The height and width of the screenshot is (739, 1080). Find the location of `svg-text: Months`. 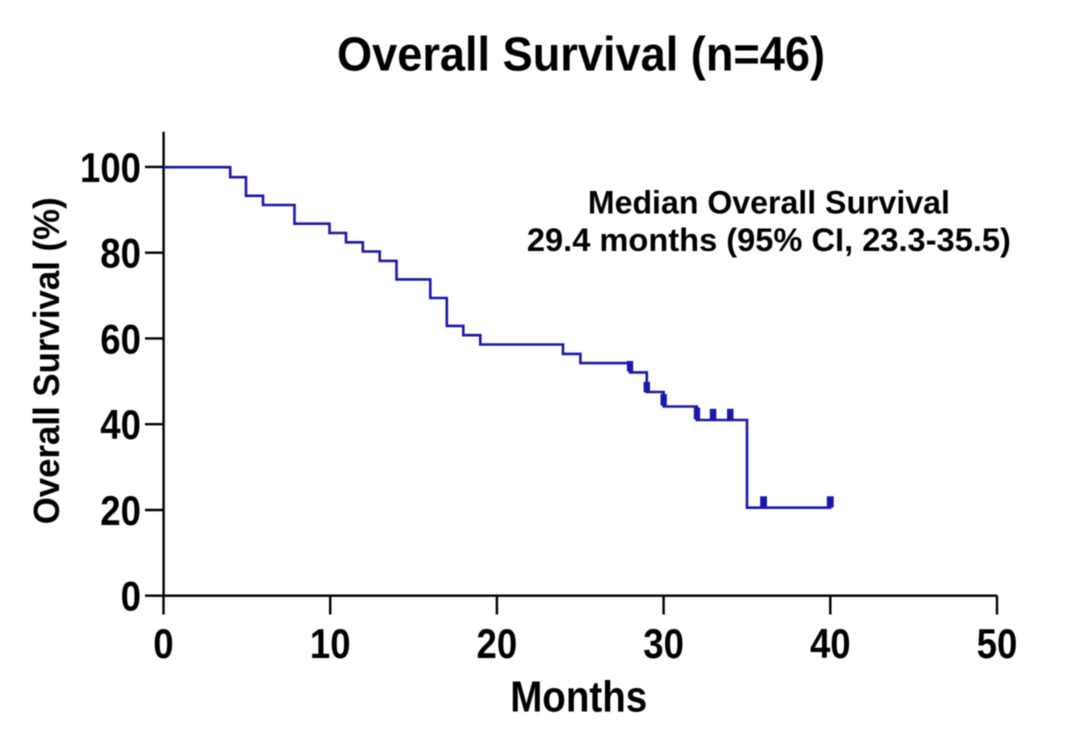

svg-text: Months is located at coordinates (578, 697).